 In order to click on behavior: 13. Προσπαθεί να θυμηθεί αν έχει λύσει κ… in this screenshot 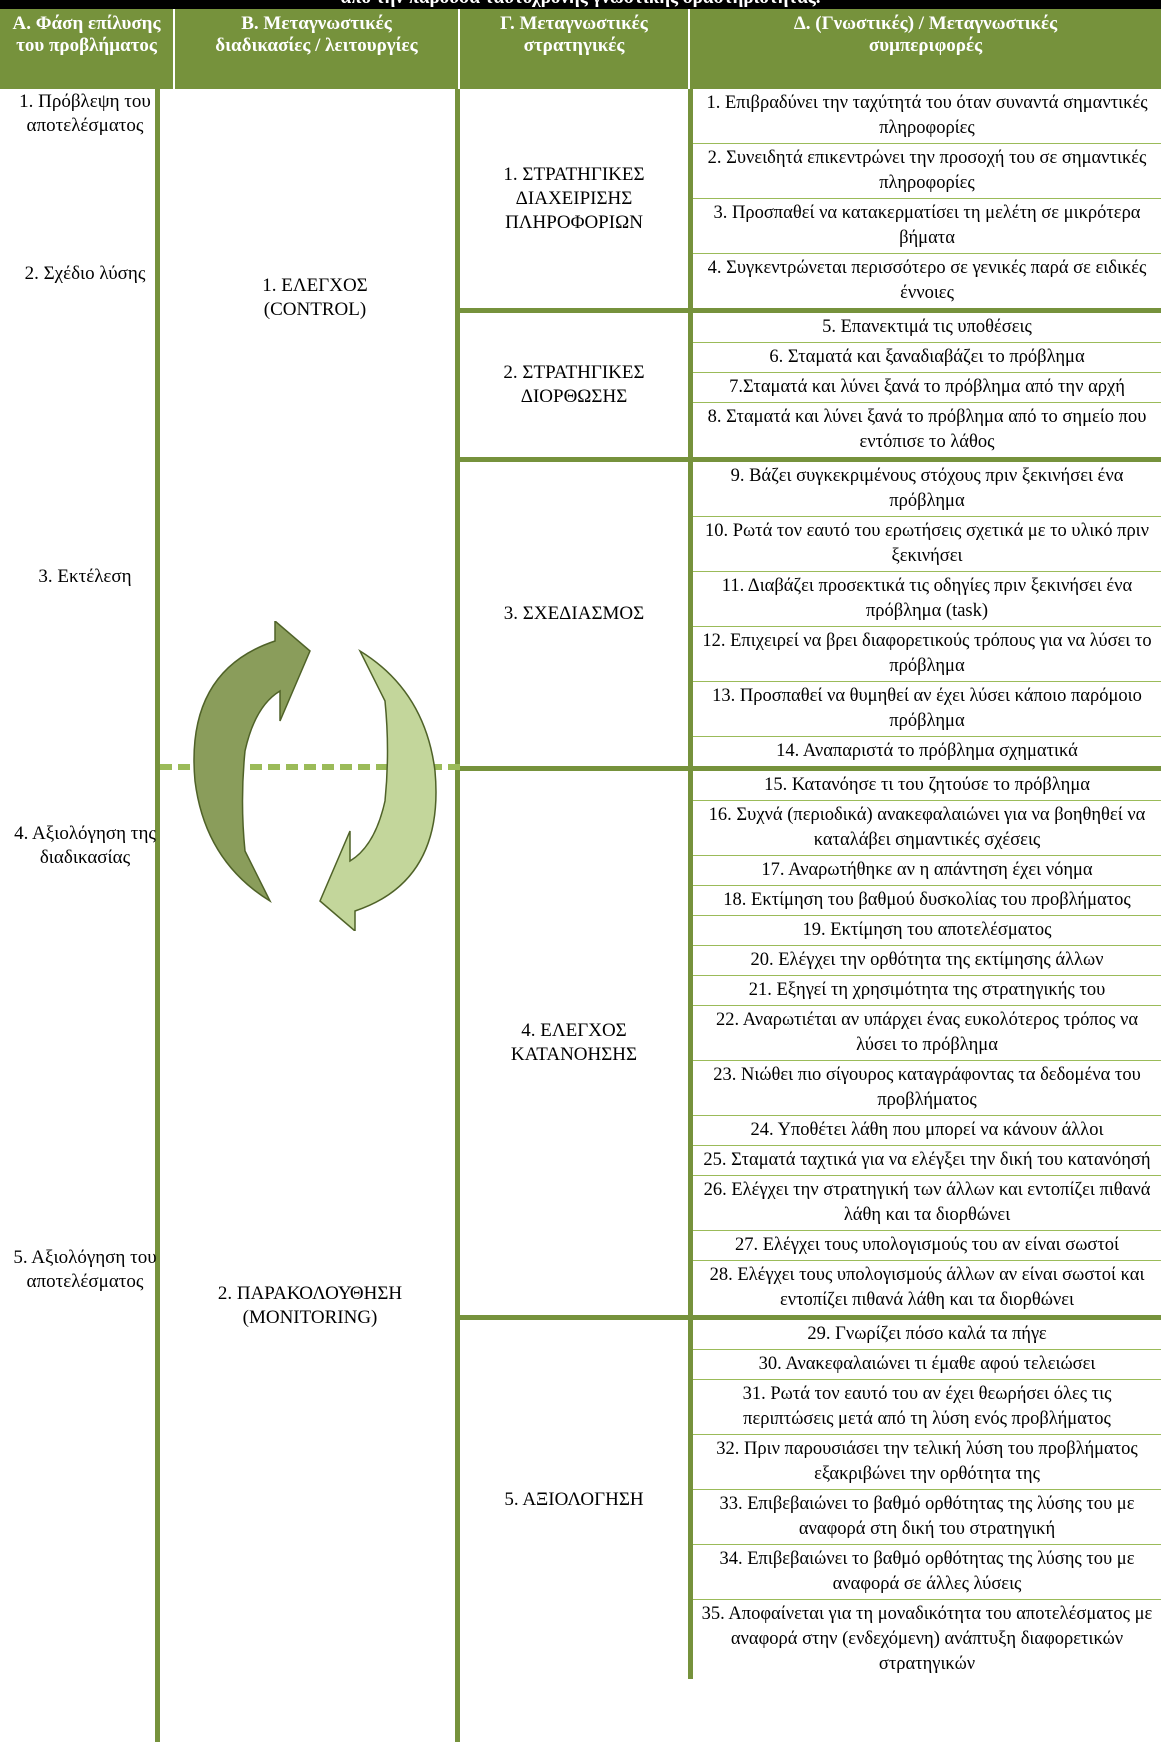, I will do `click(927, 709)`.